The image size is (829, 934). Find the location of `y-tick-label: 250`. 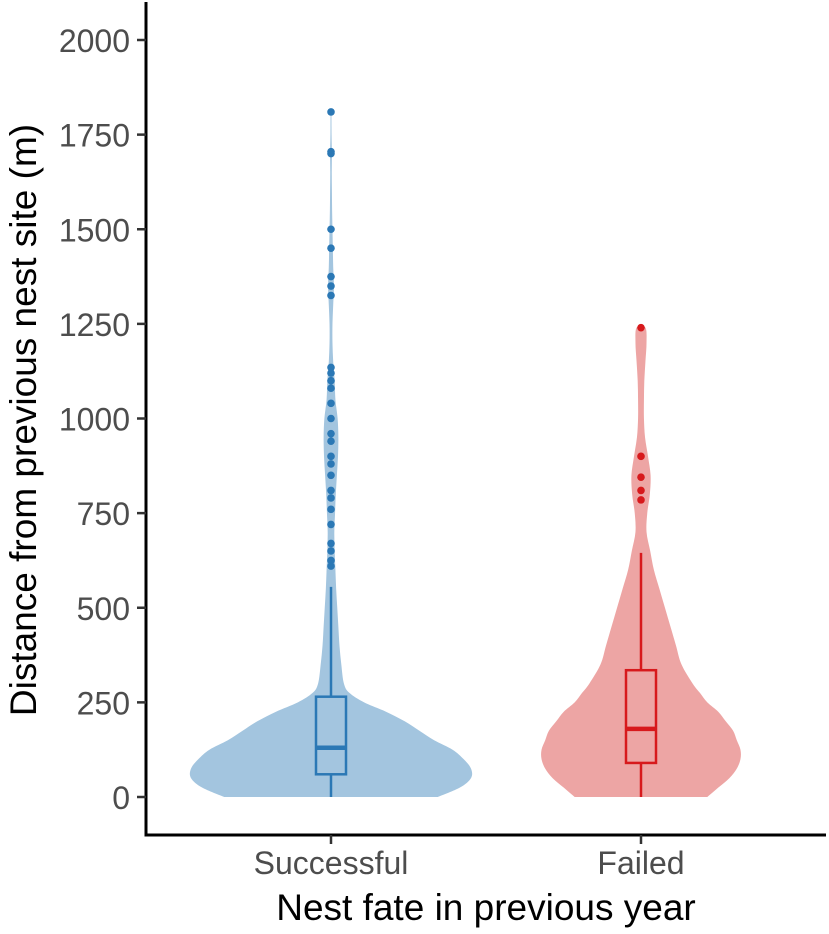

y-tick-label: 250 is located at coordinates (103, 703).